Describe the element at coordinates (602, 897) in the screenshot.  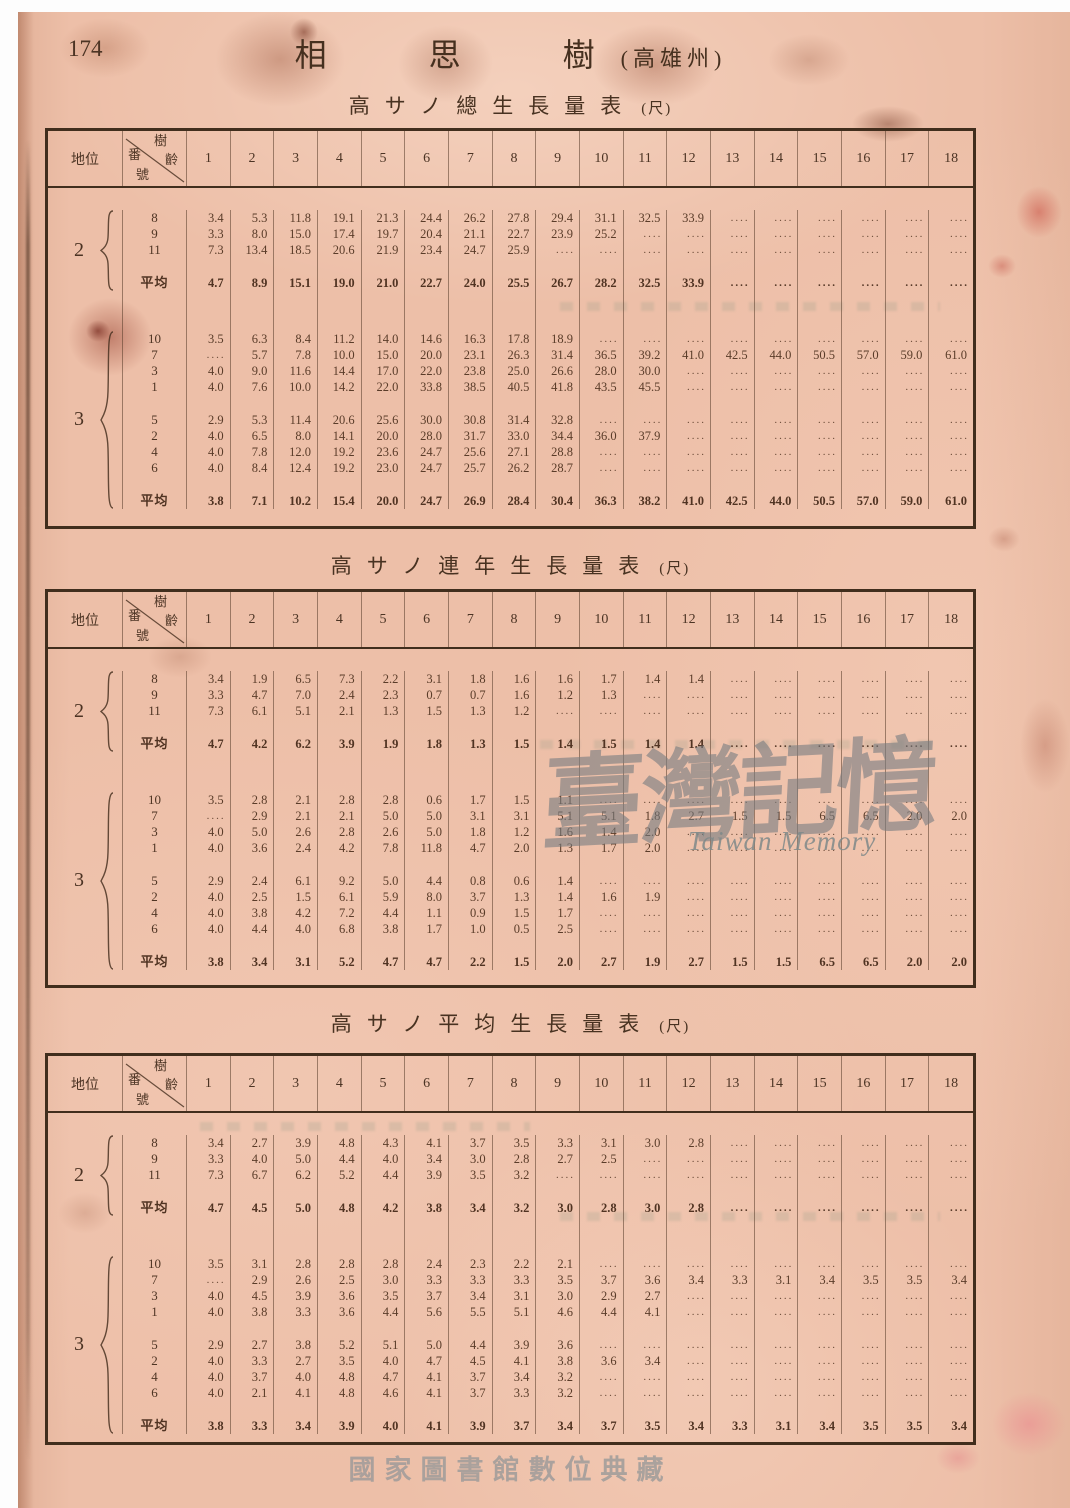
I see `value-cell: 1.6` at that location.